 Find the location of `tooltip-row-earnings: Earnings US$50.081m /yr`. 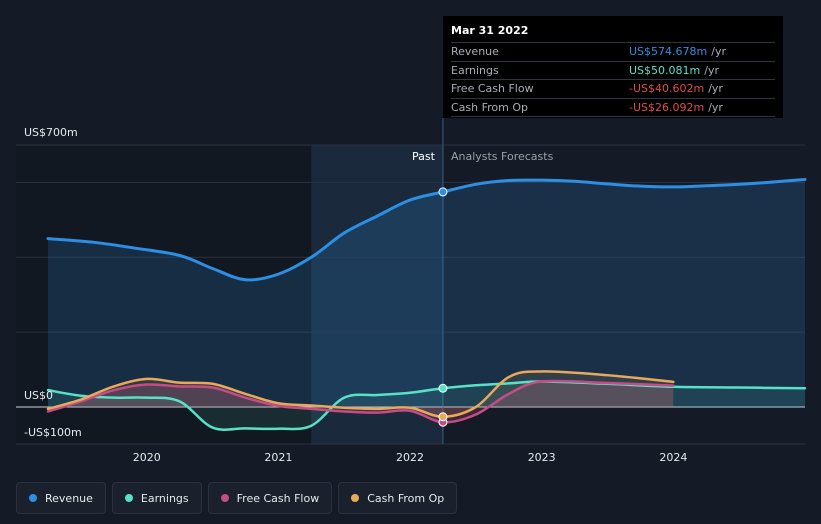

tooltip-row-earnings: Earnings US$50.081m /yr is located at coordinates (613, 70).